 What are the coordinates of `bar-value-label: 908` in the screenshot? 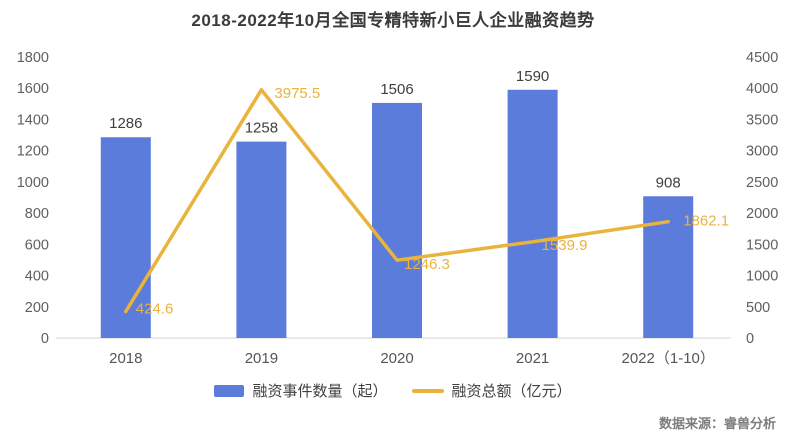 It's located at (668, 182).